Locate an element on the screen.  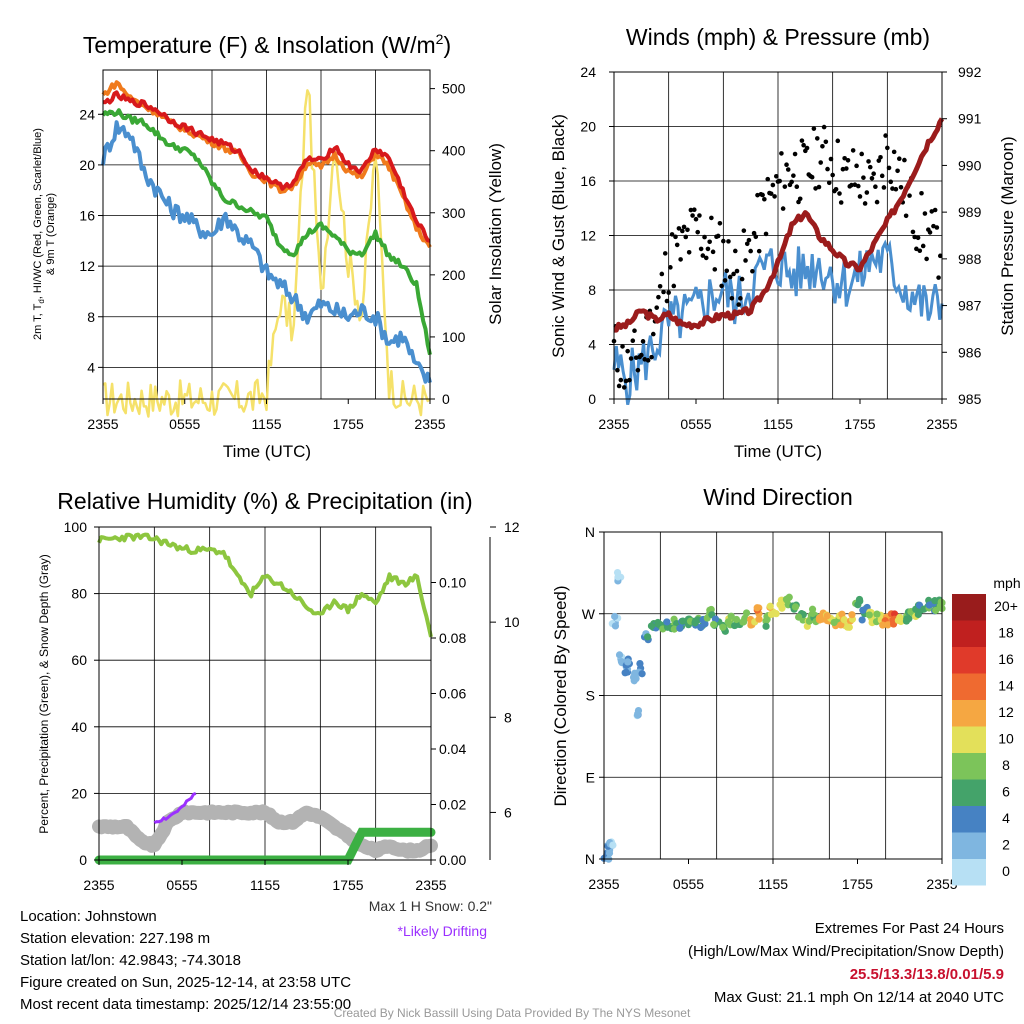
temp-series is located at coordinates (266, 249).